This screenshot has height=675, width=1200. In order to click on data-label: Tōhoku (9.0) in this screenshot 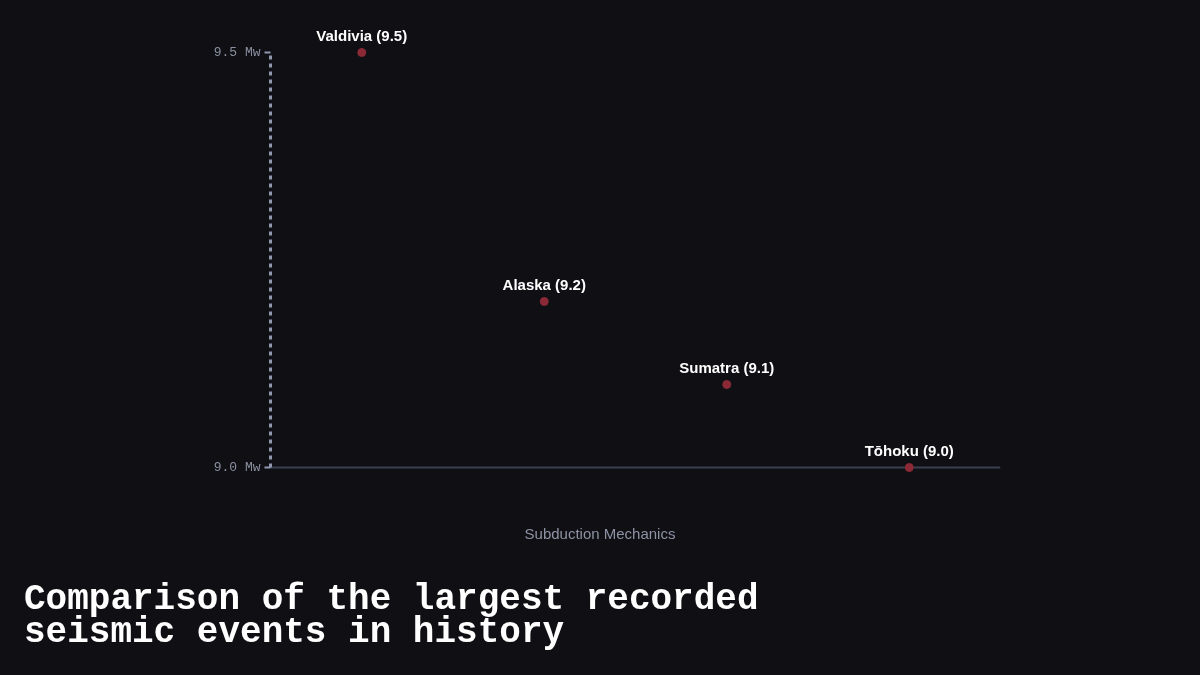, I will do `click(909, 450)`.